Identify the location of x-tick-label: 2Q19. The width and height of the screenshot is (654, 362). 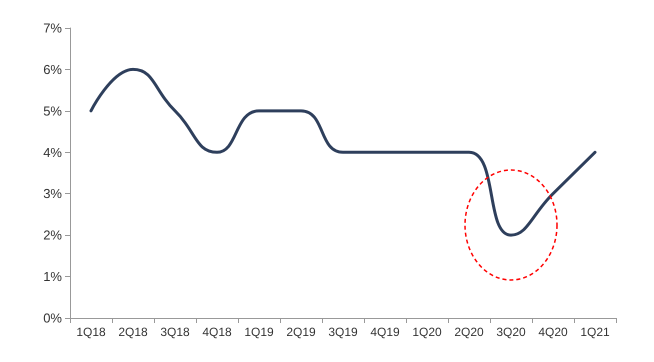
(301, 332).